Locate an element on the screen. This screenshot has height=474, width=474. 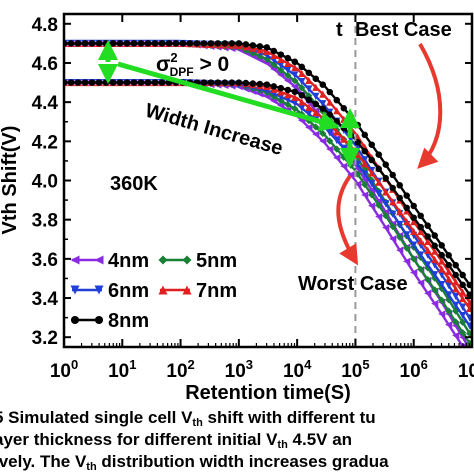
sigma-symbol: σ is located at coordinates (163, 64).